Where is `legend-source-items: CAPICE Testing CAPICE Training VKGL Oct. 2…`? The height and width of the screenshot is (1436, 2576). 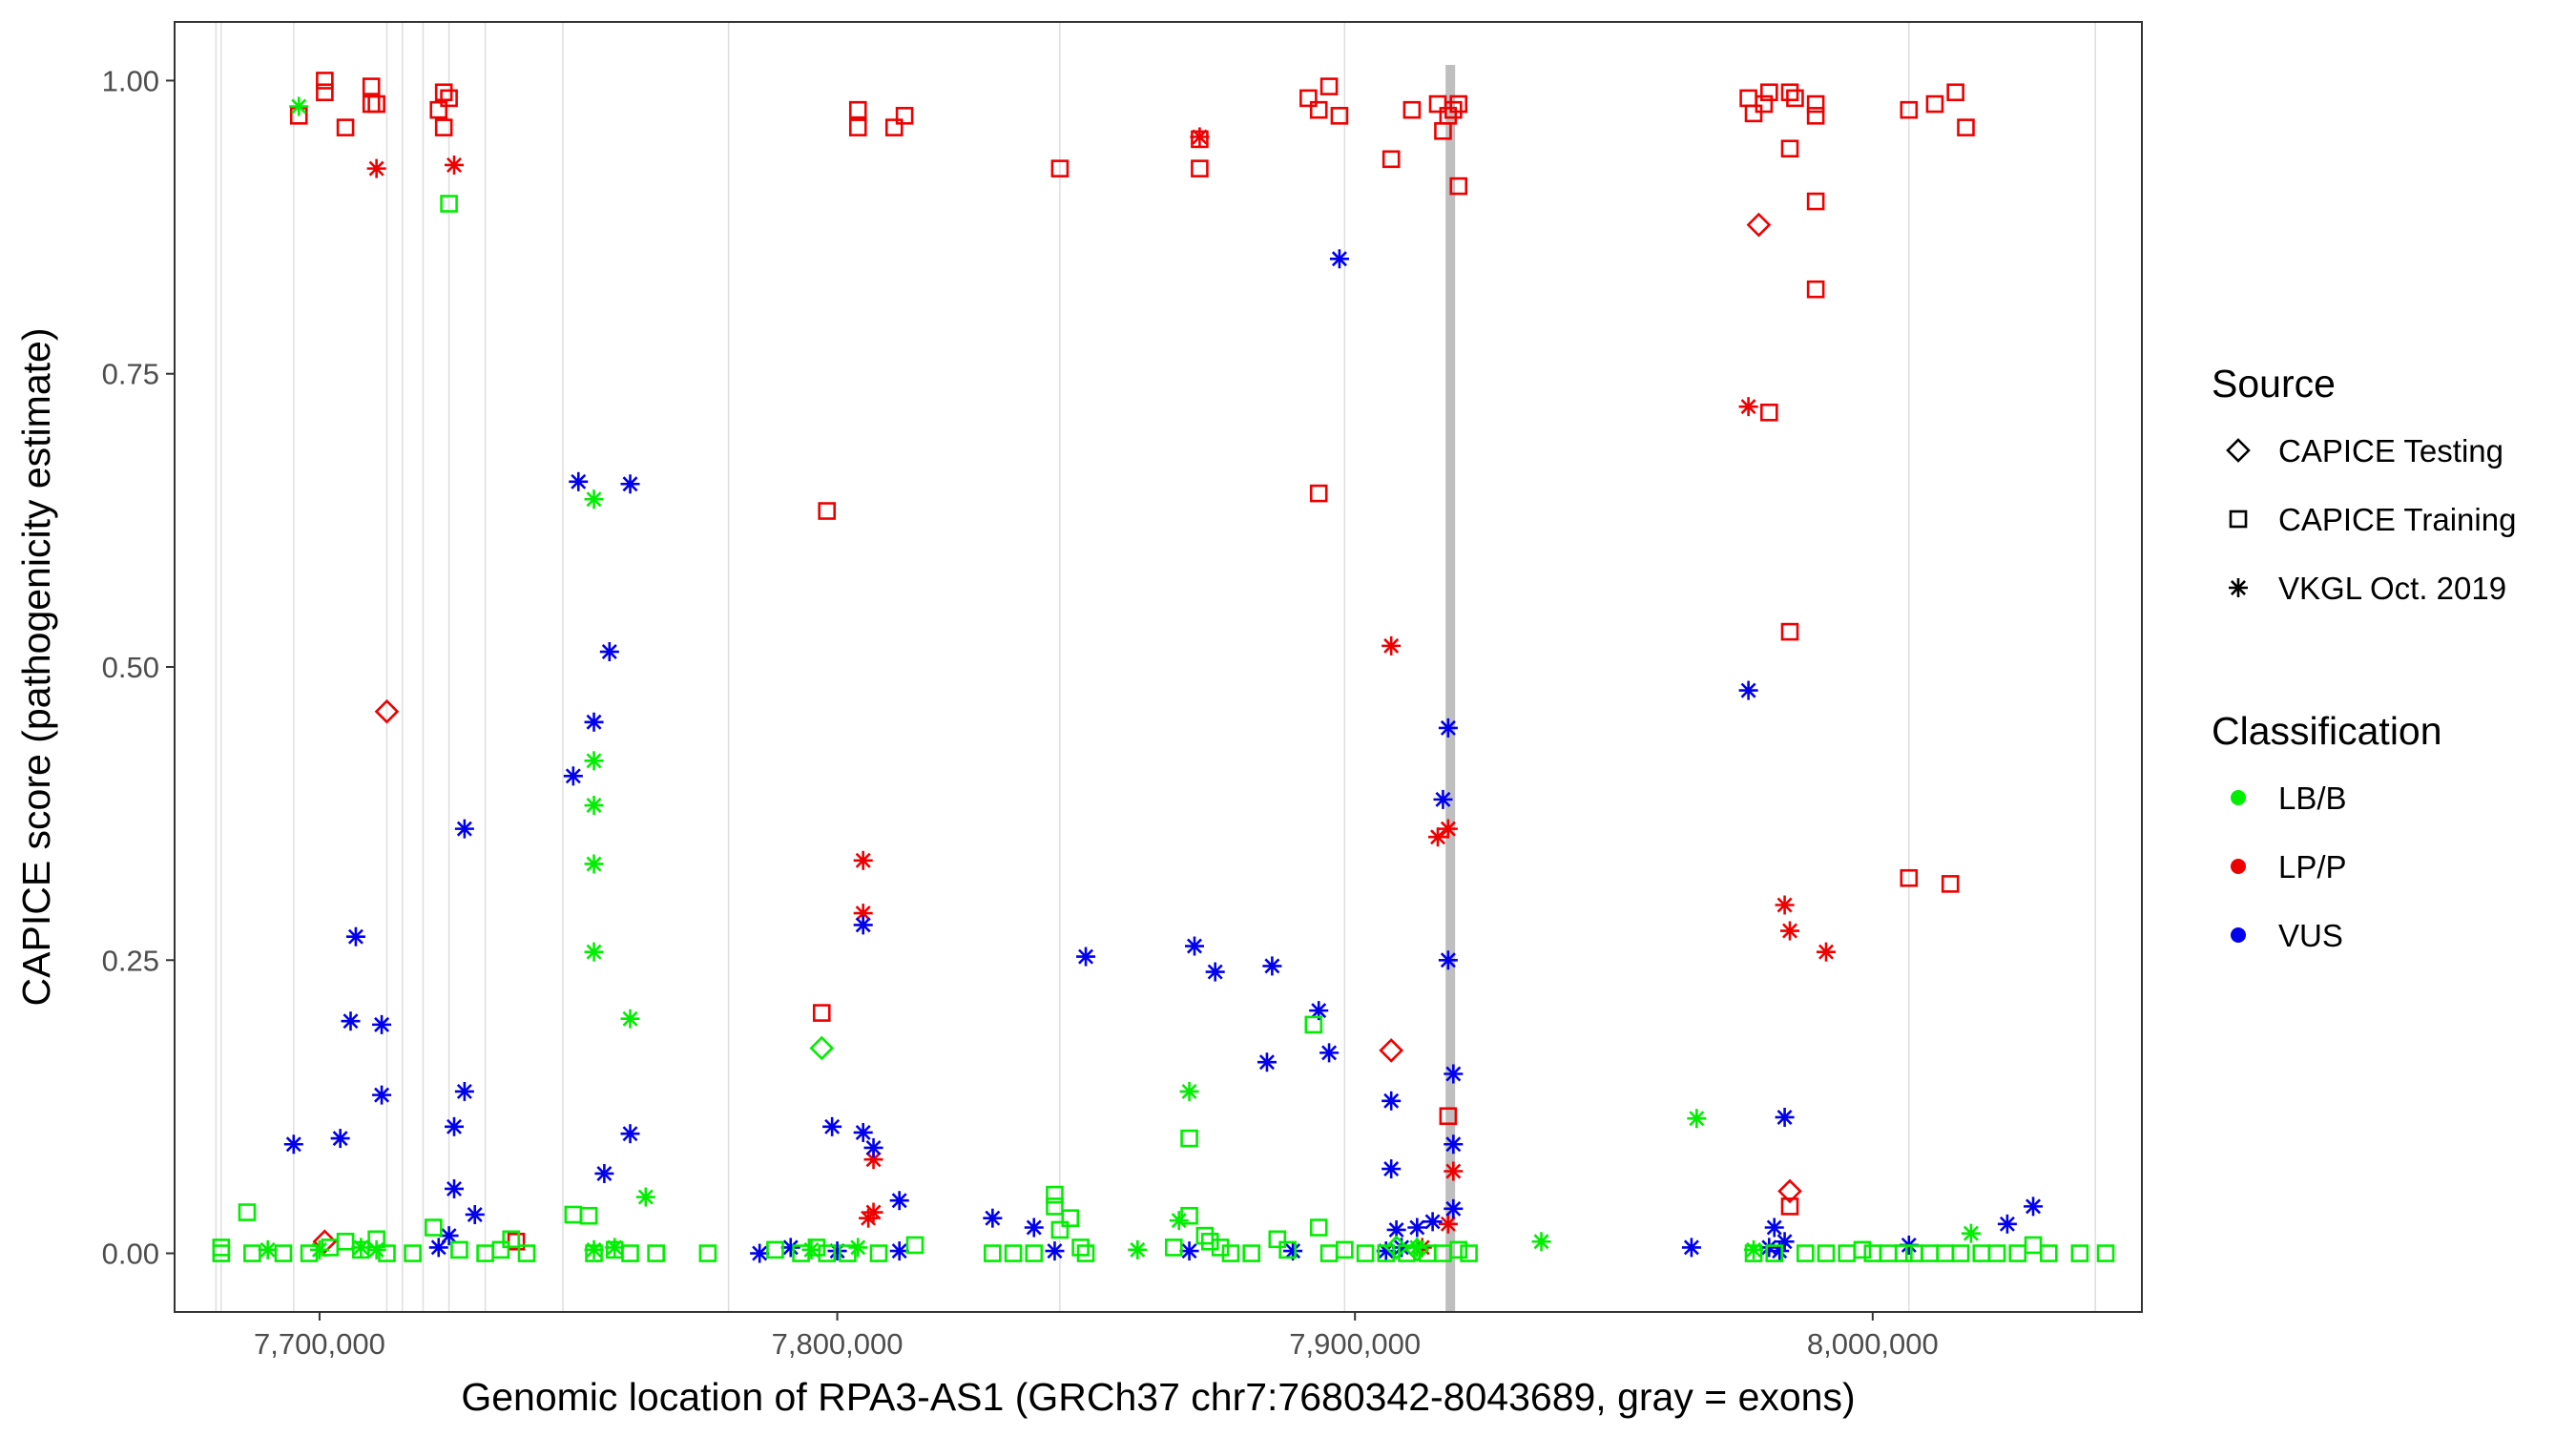 legend-source-items: CAPICE Testing CAPICE Training VKGL Oct. 2… is located at coordinates (2371, 519).